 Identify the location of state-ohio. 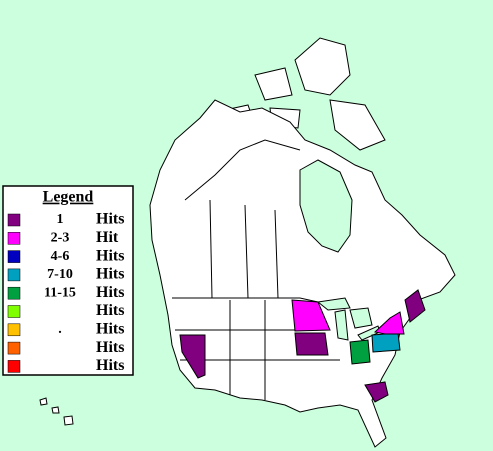
(360, 352).